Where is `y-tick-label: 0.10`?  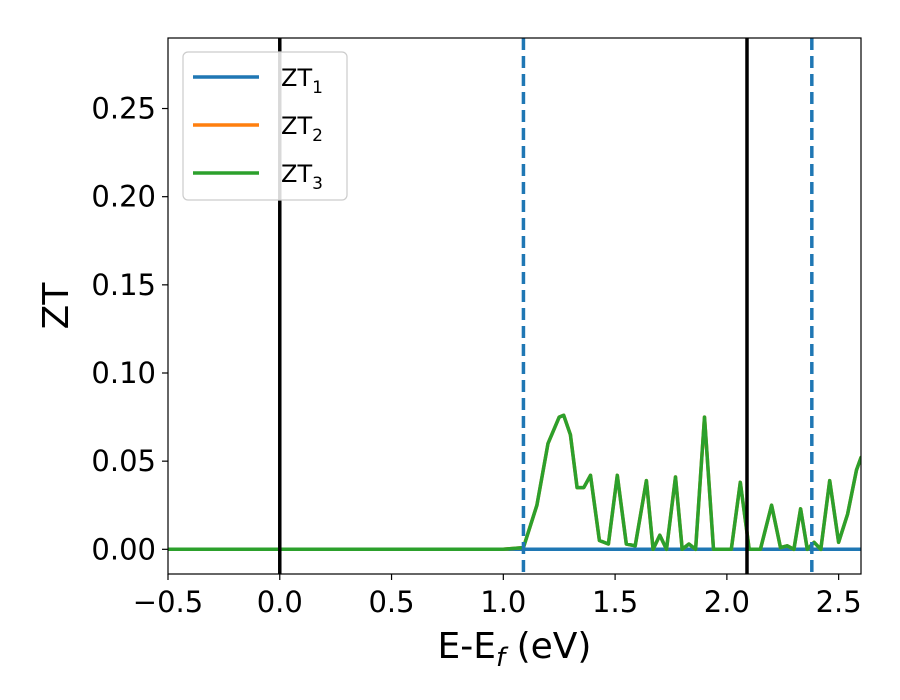 y-tick-label: 0.10 is located at coordinates (123, 373).